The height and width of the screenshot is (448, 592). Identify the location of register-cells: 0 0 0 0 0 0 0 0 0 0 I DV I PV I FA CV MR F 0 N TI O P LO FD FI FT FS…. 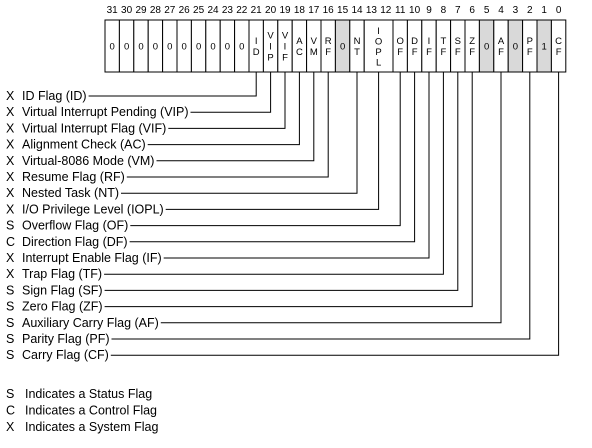
(335, 46).